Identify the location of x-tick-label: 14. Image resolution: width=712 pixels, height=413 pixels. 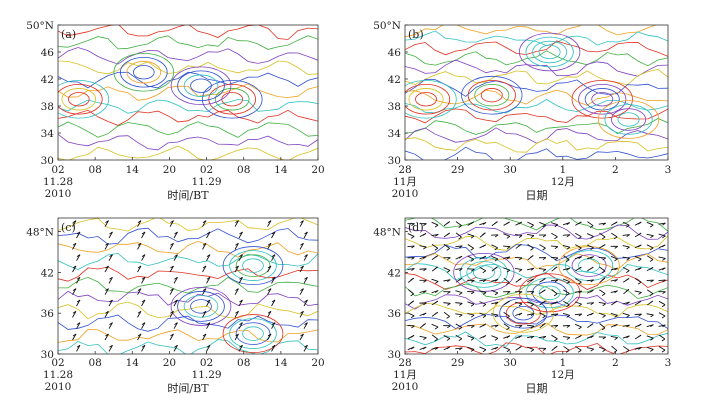
(281, 363).